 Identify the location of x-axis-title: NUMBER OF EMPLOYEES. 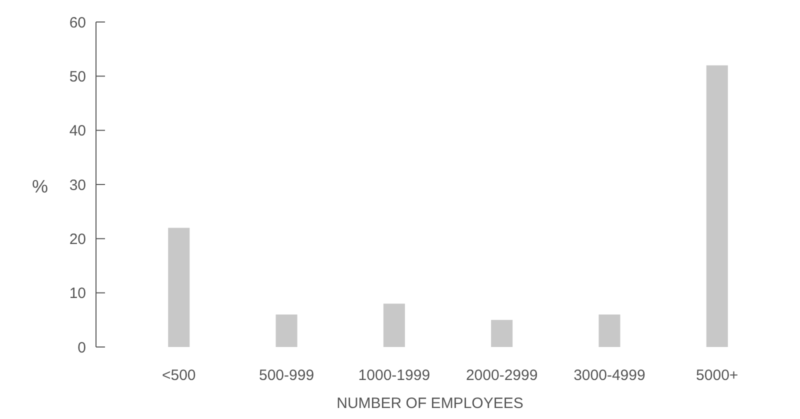
(430, 403).